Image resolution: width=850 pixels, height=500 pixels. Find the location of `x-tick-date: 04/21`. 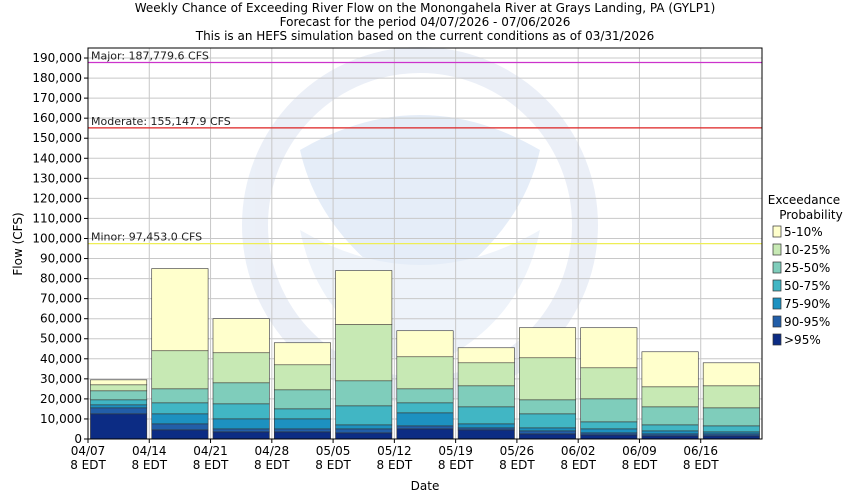

x-tick-date: 04/21 is located at coordinates (210, 451).